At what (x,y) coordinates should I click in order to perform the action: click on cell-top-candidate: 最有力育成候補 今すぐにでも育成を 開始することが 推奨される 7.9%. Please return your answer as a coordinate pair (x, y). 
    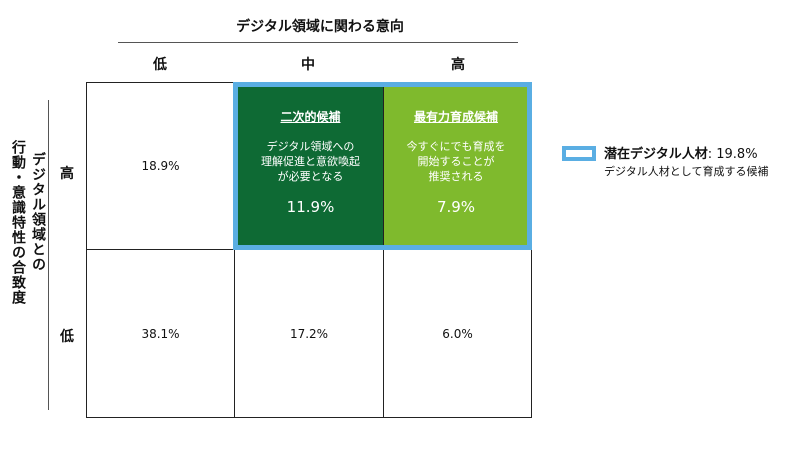
    Looking at the image, I should click on (456, 165).